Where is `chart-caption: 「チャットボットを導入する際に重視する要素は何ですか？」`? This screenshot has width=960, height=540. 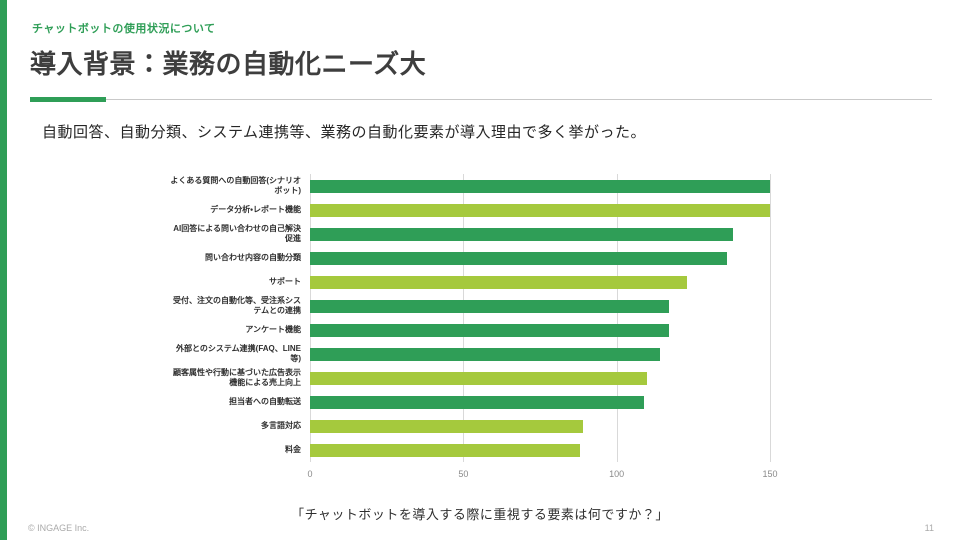 chart-caption: 「チャットボットを導入する際に重視する要素は何ですか？」 is located at coordinates (480, 514).